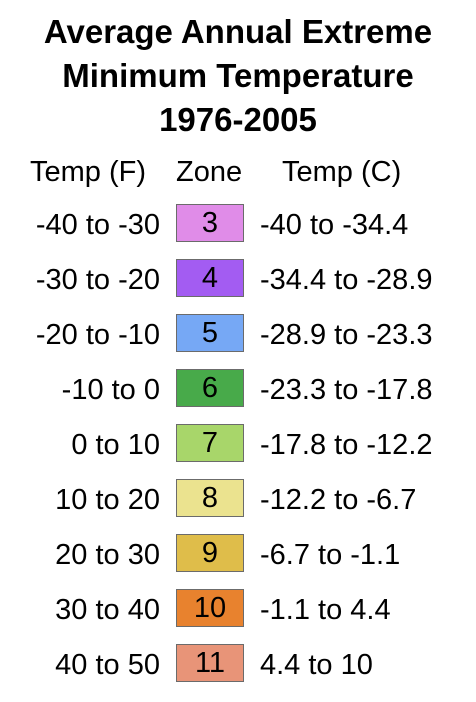  What do you see at coordinates (334, 225) in the screenshot?
I see `temp-c-range: -40 to -34.4` at bounding box center [334, 225].